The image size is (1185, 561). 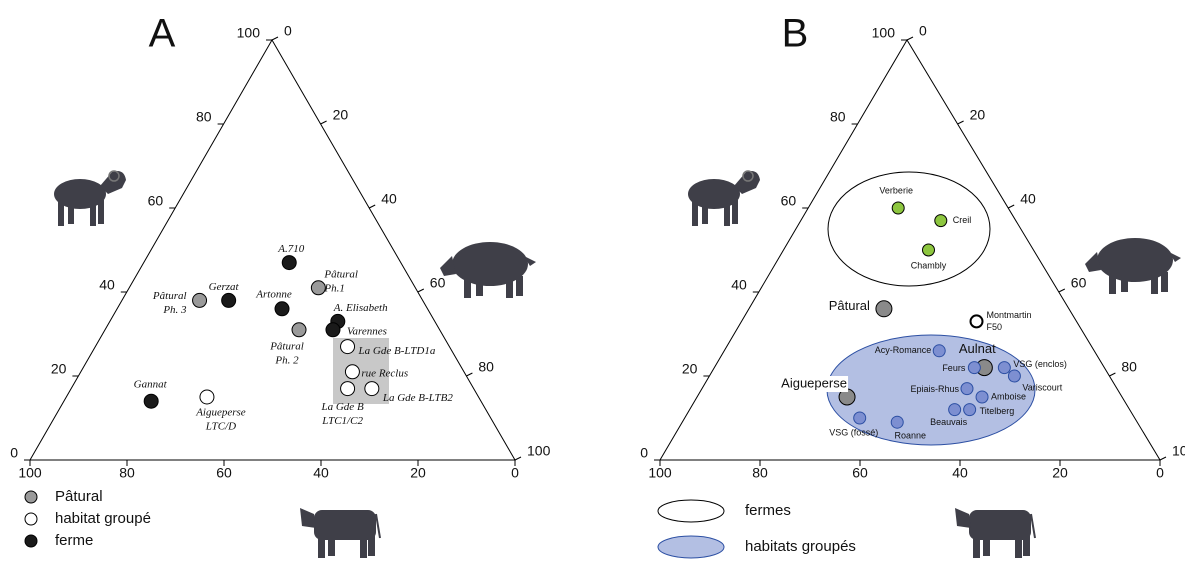 What do you see at coordinates (962, 220) in the screenshot?
I see `point-label: Creil` at bounding box center [962, 220].